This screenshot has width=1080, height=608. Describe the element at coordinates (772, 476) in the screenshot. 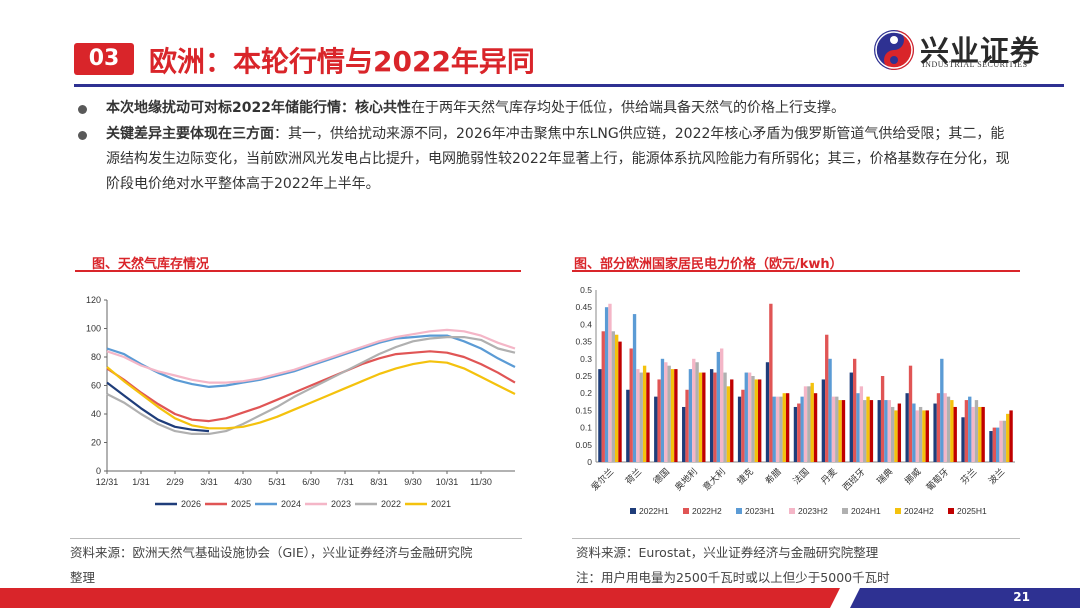

I see `category-label: 希腊` at that location.